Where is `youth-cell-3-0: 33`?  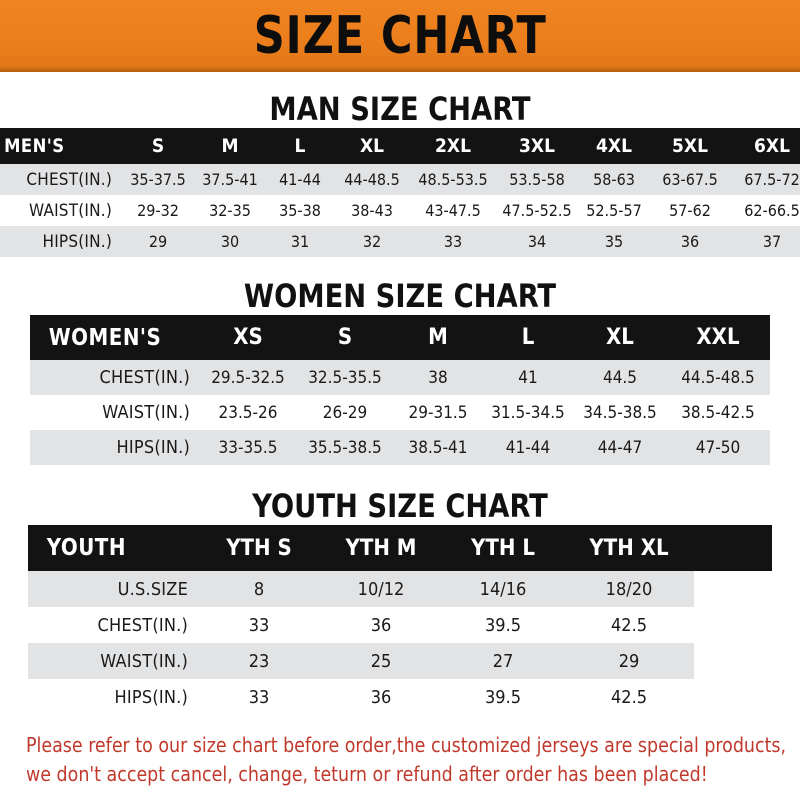 youth-cell-3-0: 33 is located at coordinates (259, 697).